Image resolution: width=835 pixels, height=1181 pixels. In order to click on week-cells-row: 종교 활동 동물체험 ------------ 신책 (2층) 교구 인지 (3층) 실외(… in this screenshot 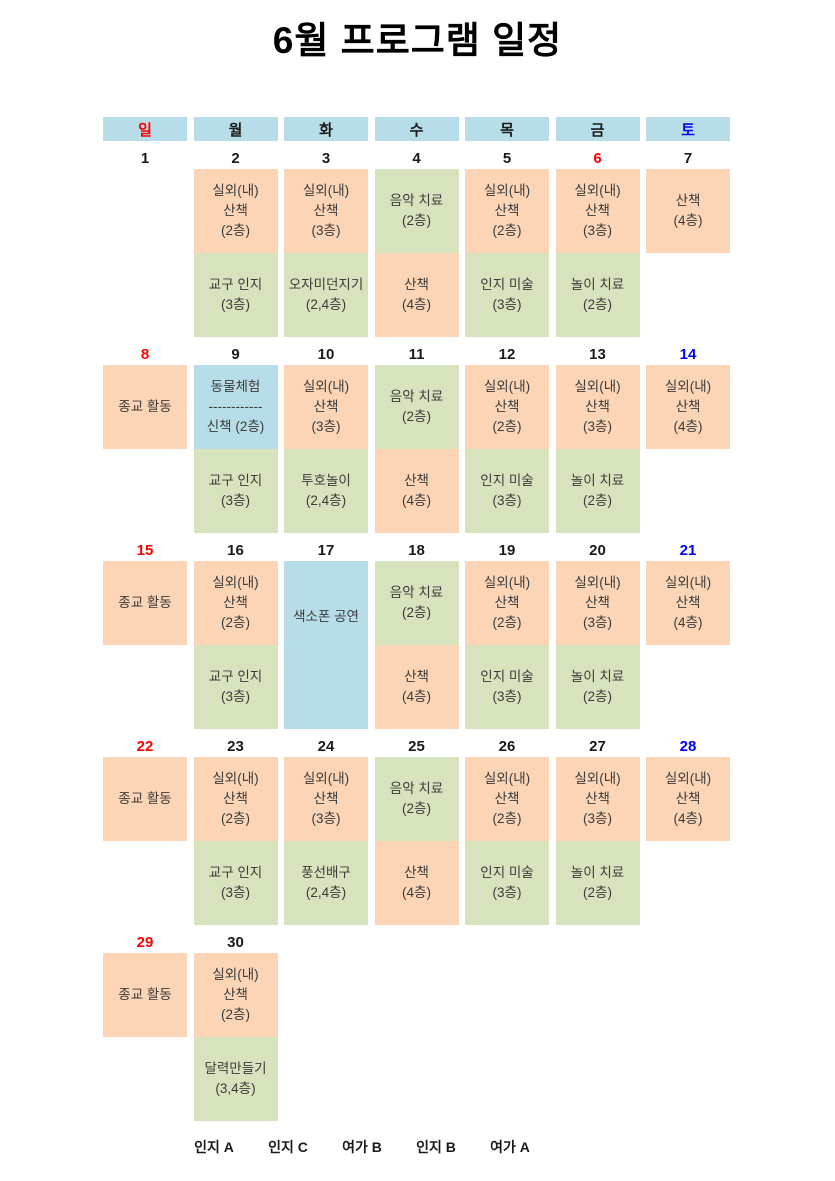, I will do `click(417, 449)`.